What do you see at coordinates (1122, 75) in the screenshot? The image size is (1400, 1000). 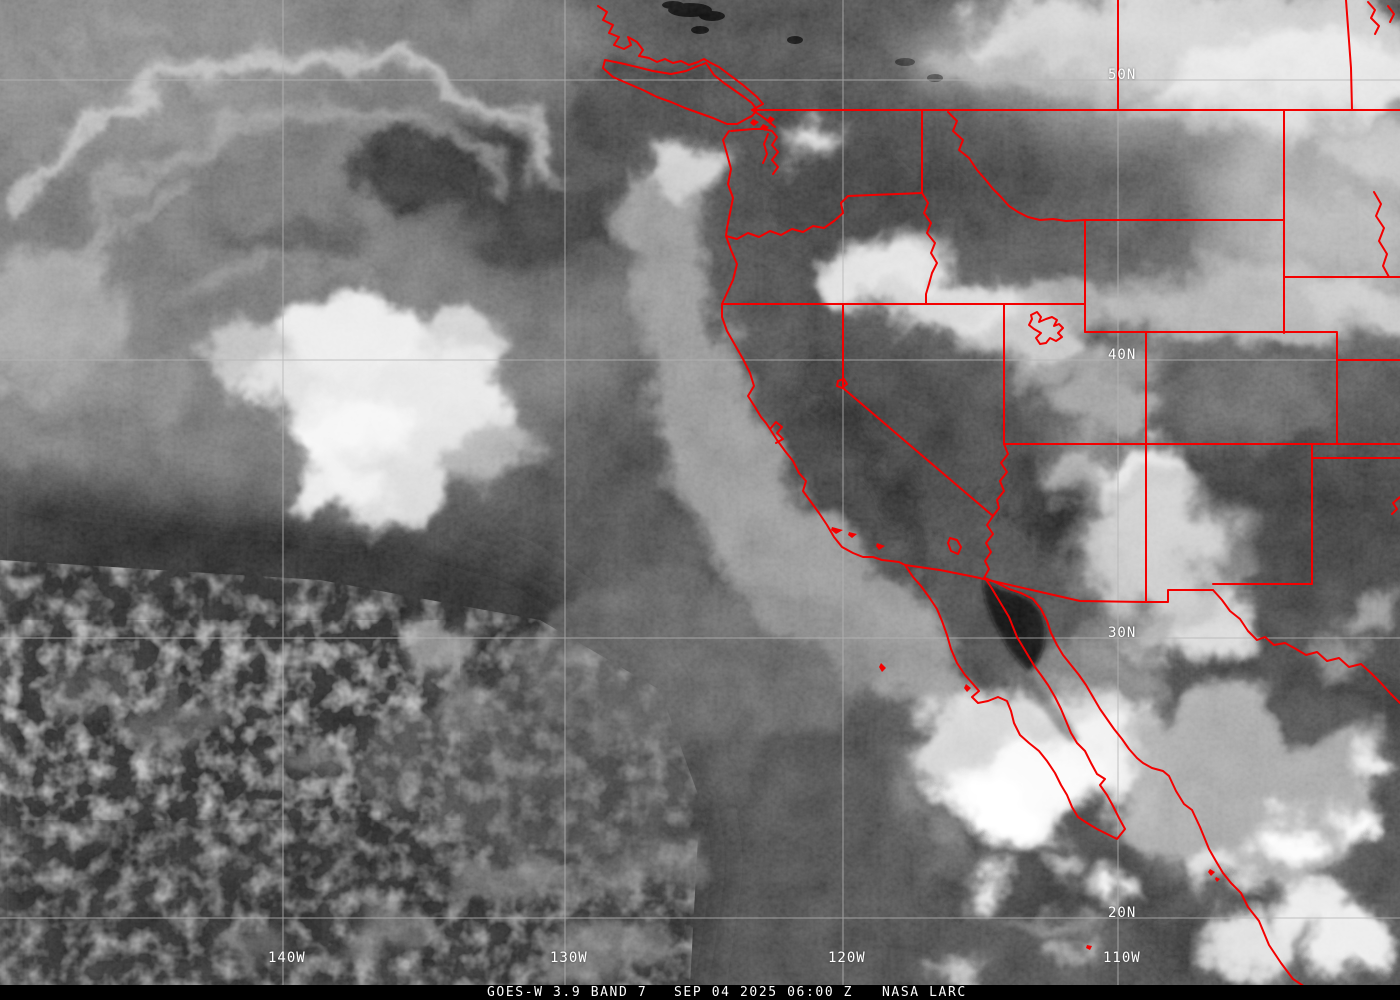 I see `lat-label-50n: 50N` at bounding box center [1122, 75].